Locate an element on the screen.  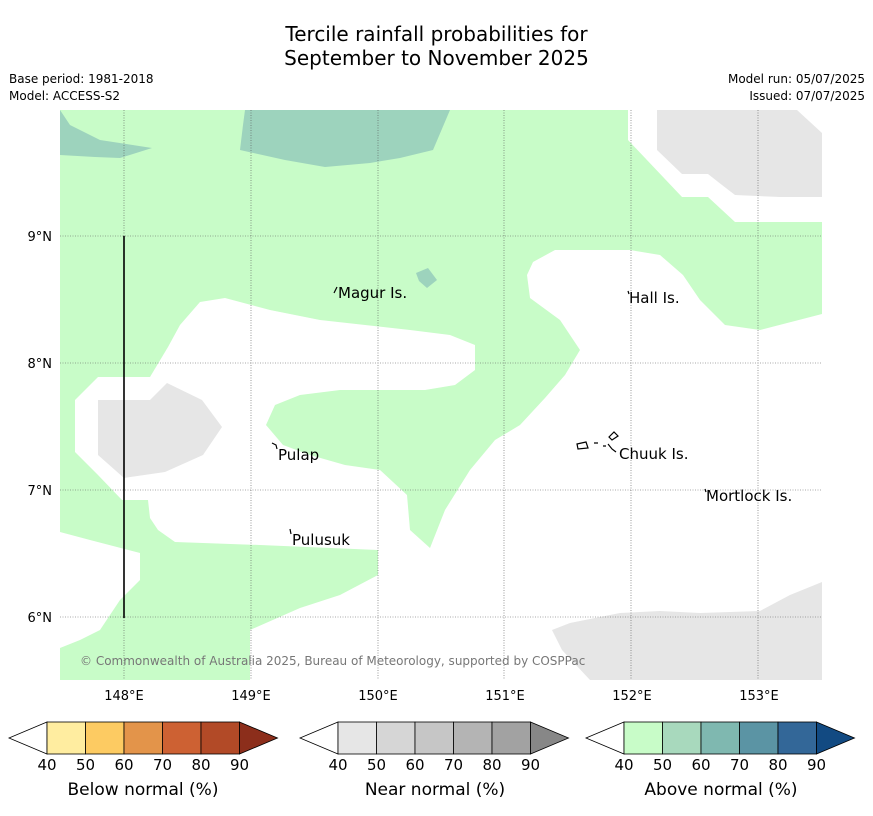
model-run: Model run: 05/07/2025 is located at coordinates (796, 79).